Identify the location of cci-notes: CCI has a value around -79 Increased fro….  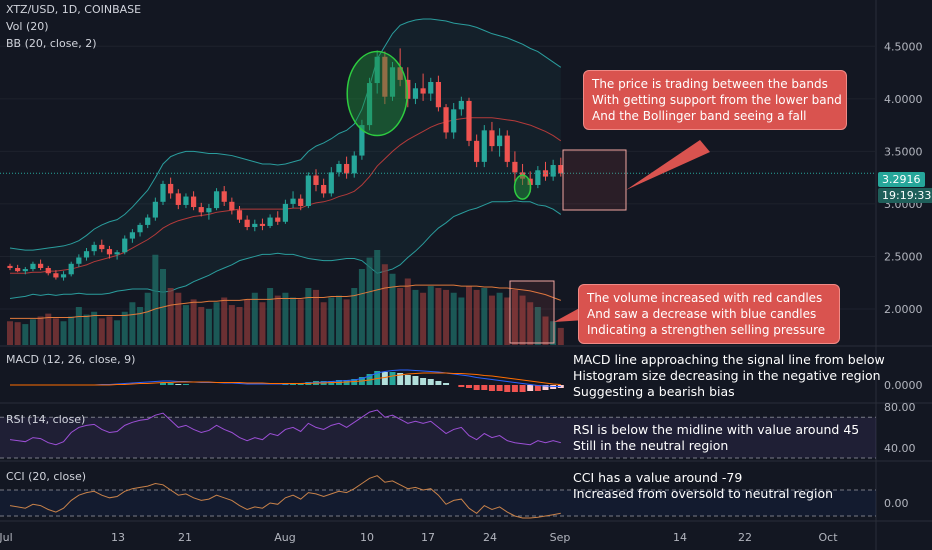
(703, 486).